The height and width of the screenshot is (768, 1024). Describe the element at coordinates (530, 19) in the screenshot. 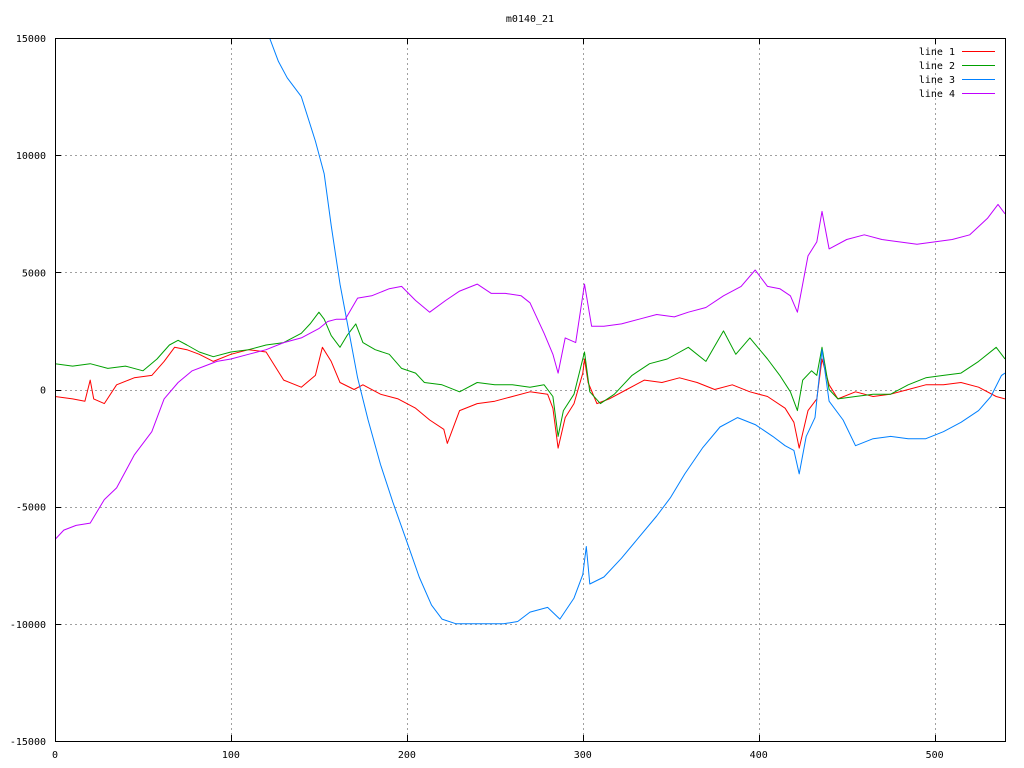

I see `chart-title: m0140_21` at that location.